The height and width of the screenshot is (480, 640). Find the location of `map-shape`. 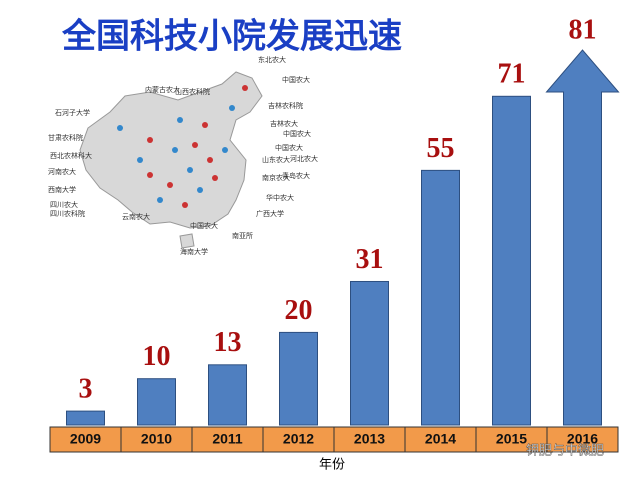

map-shape is located at coordinates (171, 150).